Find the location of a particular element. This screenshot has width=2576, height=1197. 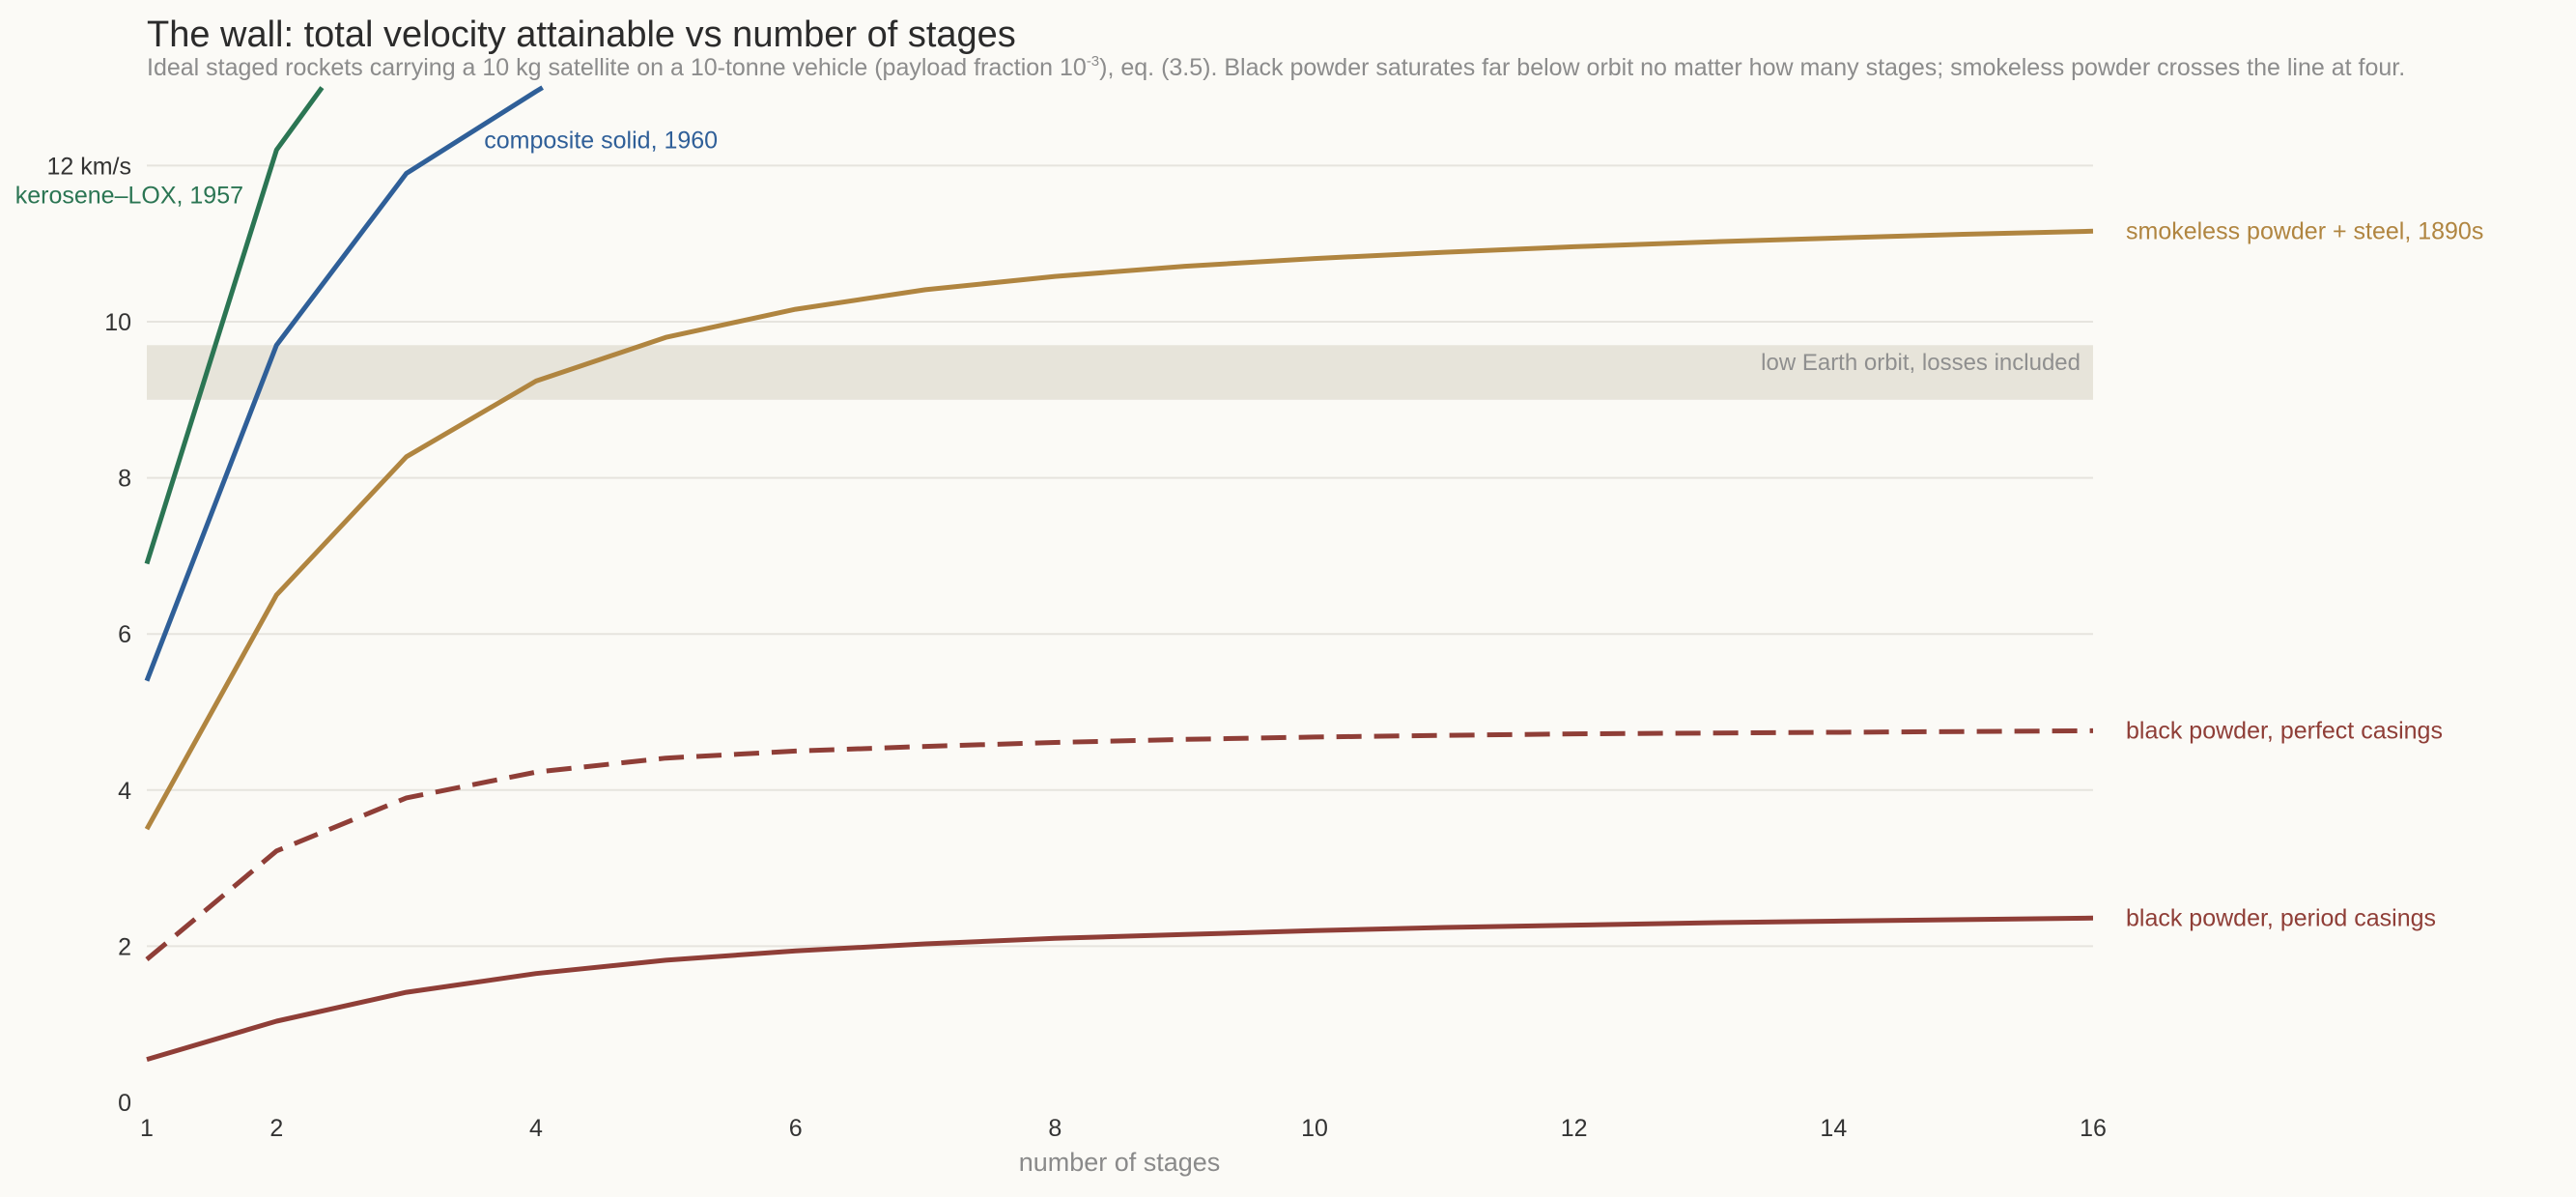

orbit-band is located at coordinates (1120, 373).